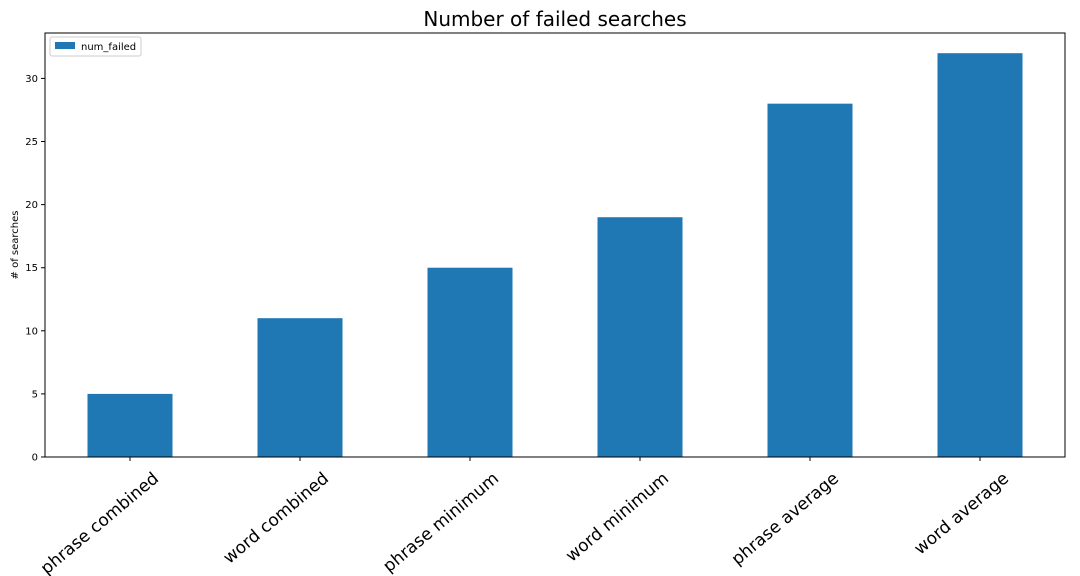 This screenshot has width=1080, height=576. What do you see at coordinates (640, 337) in the screenshot?
I see `bar-word-minimum` at bounding box center [640, 337].